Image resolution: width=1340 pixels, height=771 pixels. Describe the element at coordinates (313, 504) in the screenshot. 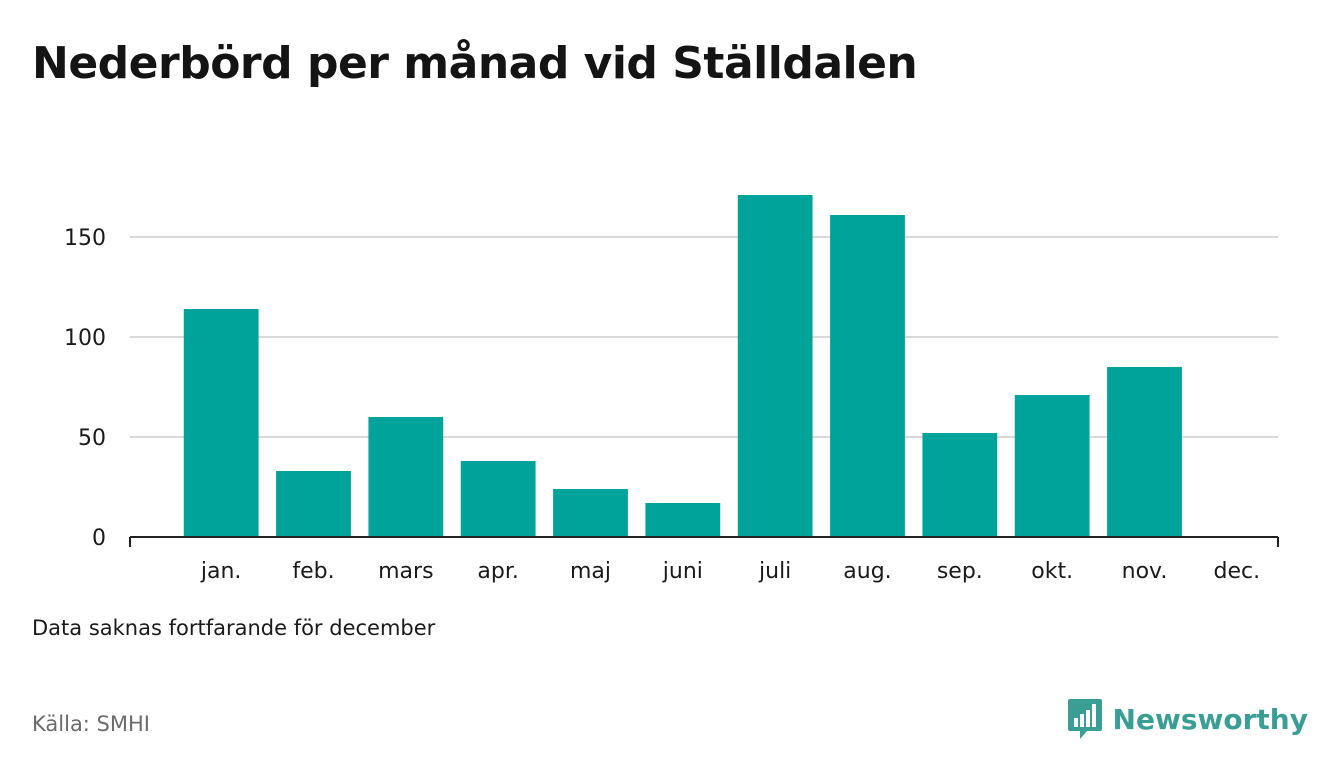

I see `bar-feb` at that location.